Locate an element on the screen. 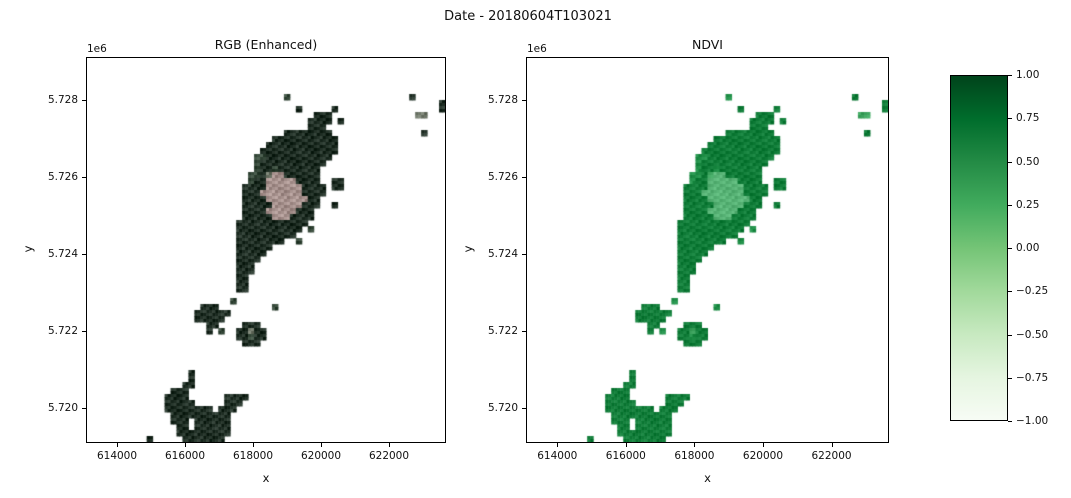  colorbar-tick-label: −0.50 is located at coordinates (1032, 334).